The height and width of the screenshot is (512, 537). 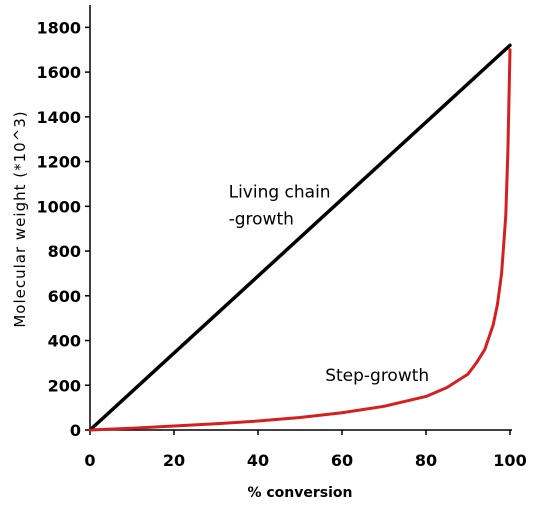 What do you see at coordinates (63, 222) in the screenshot?
I see `y-axis: 0 200 400 600 800 1000 1200 1400 1600 1800` at bounding box center [63, 222].